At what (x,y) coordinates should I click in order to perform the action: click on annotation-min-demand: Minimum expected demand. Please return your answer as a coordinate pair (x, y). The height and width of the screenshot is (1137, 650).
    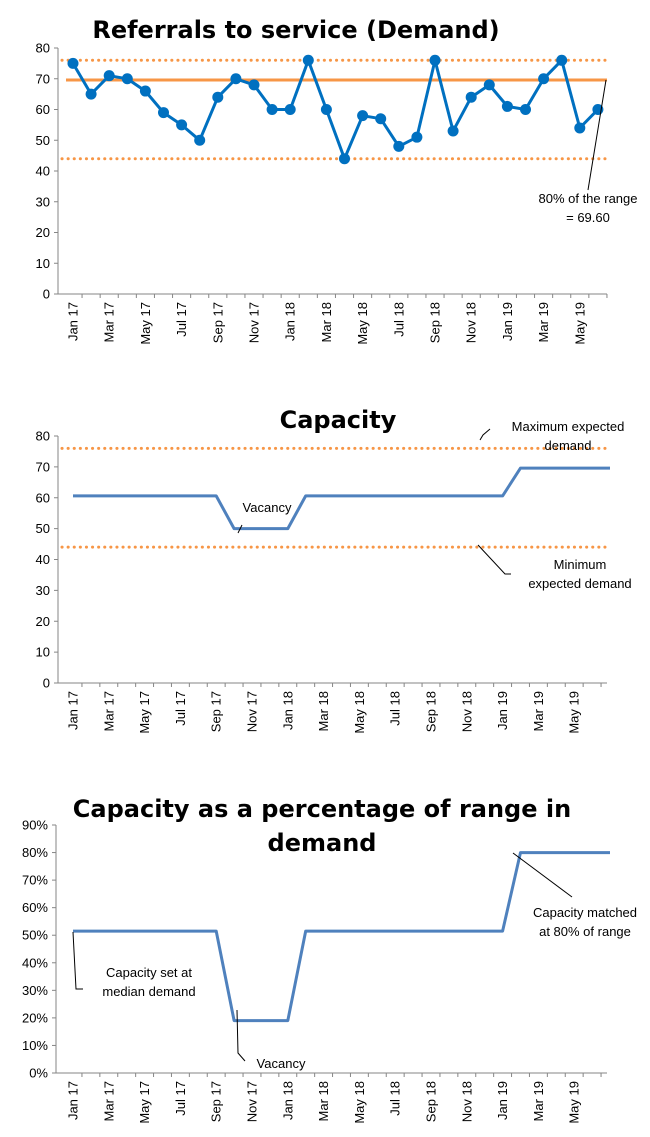
    Looking at the image, I should click on (579, 574).